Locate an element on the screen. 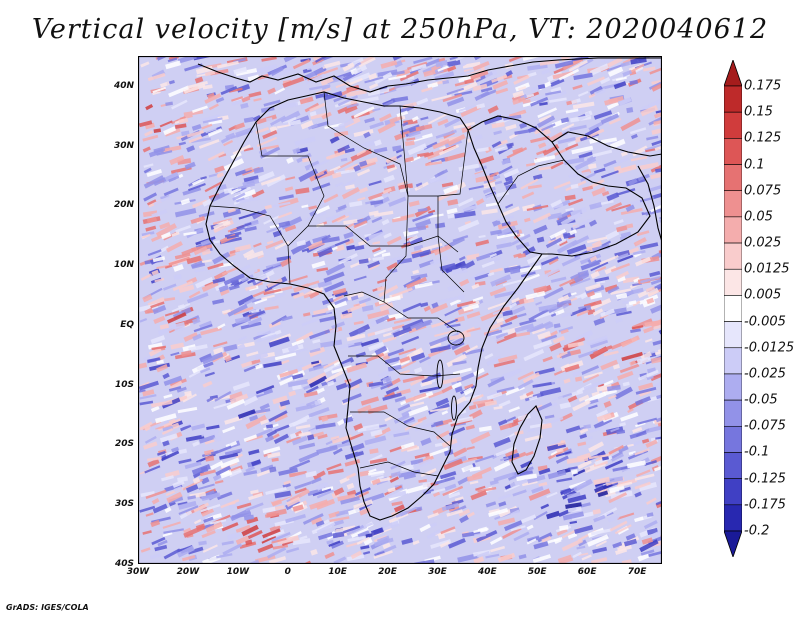 The width and height of the screenshot is (800, 618). lon-label: 30E is located at coordinates (437, 572).